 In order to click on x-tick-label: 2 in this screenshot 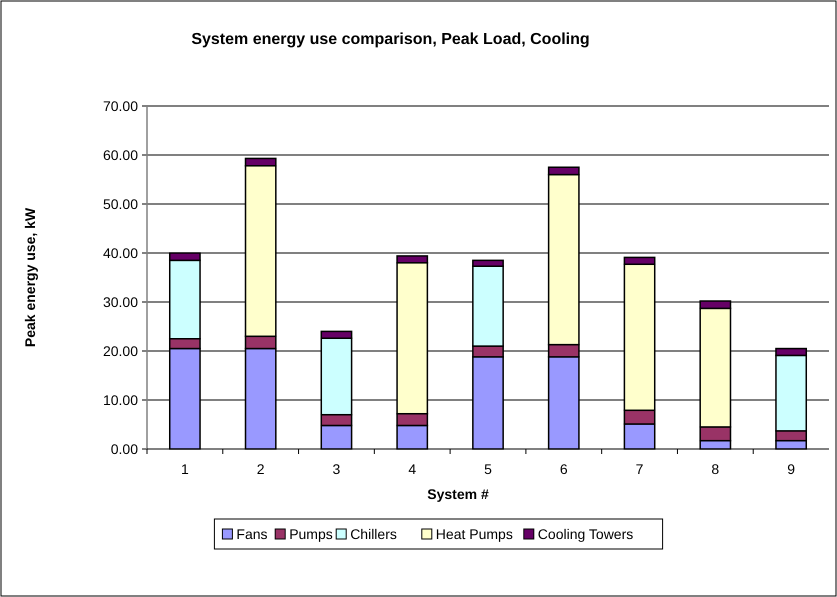, I will do `click(260, 469)`.